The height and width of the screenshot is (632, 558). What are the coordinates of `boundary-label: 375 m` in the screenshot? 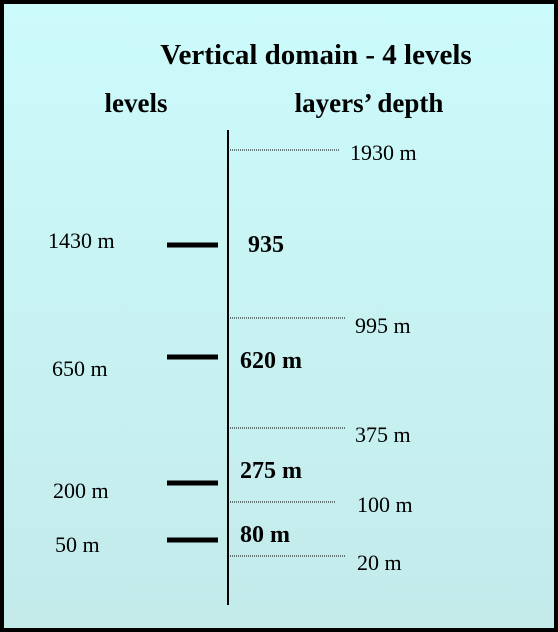 It's located at (383, 434).